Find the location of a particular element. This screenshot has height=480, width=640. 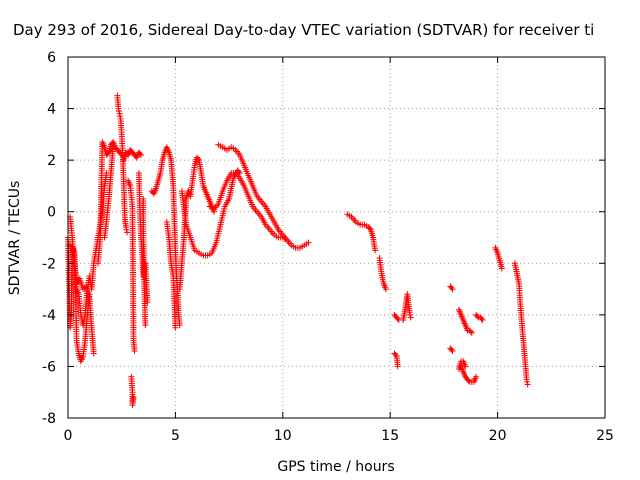

y-tick-label: -4 is located at coordinates (49, 316).